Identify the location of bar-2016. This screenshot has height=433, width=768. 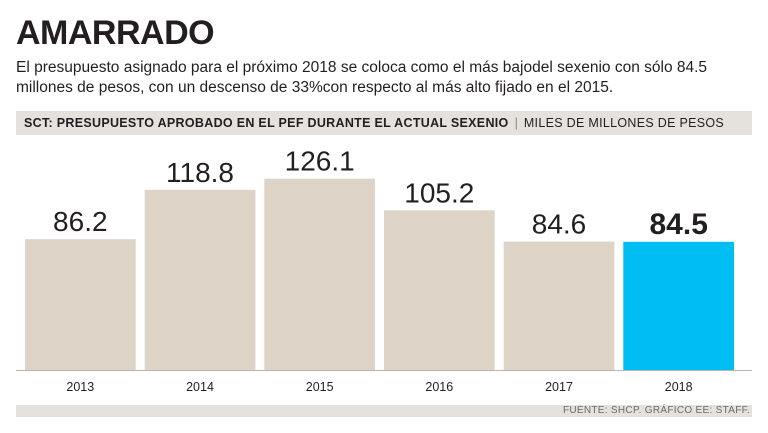
(439, 290).